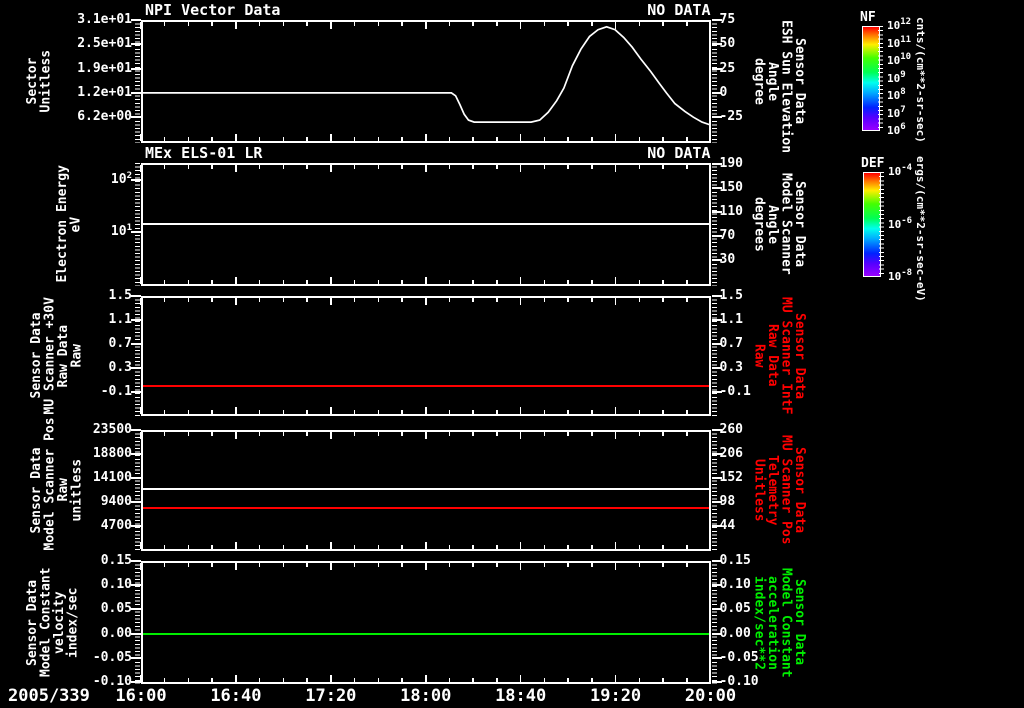 This screenshot has height=708, width=1024. What do you see at coordinates (714, 81) in the screenshot?
I see `y-axis-minor-ticks` at bounding box center [714, 81].